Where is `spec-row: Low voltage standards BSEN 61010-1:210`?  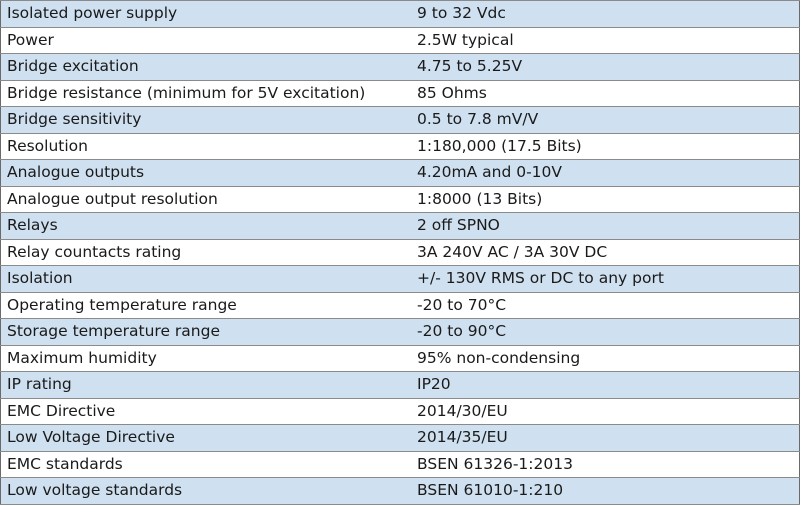 spec-row: Low voltage standards BSEN 61010-1:210 is located at coordinates (400, 491).